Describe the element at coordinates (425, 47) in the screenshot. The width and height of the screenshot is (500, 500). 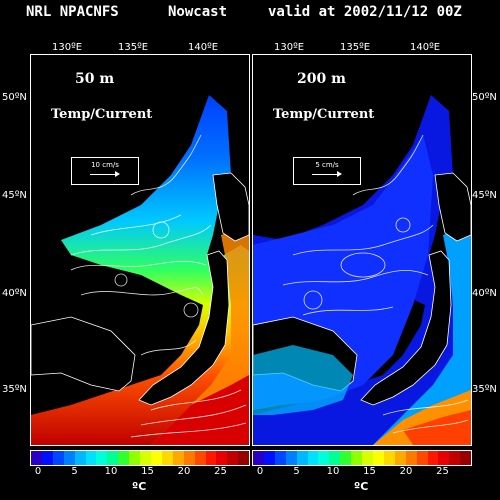
I see `lon-label-140-right: 140ºE` at that location.